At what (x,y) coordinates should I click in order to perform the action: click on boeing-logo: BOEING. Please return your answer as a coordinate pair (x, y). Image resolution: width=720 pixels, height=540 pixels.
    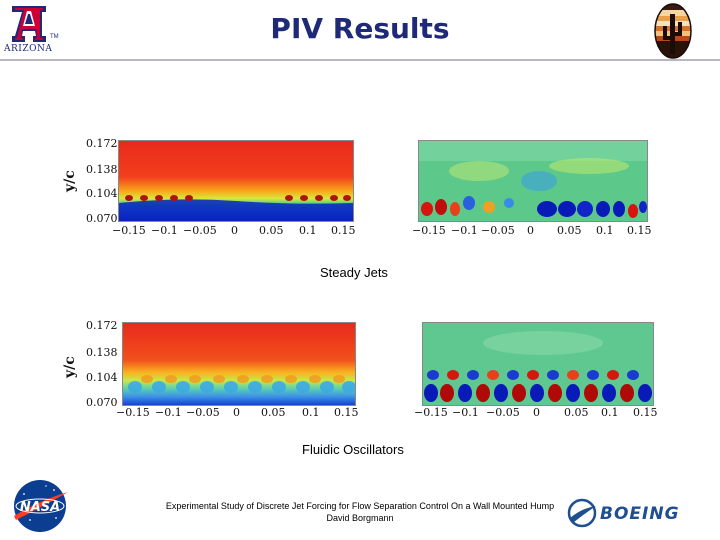
    Looking at the image, I should click on (640, 513).